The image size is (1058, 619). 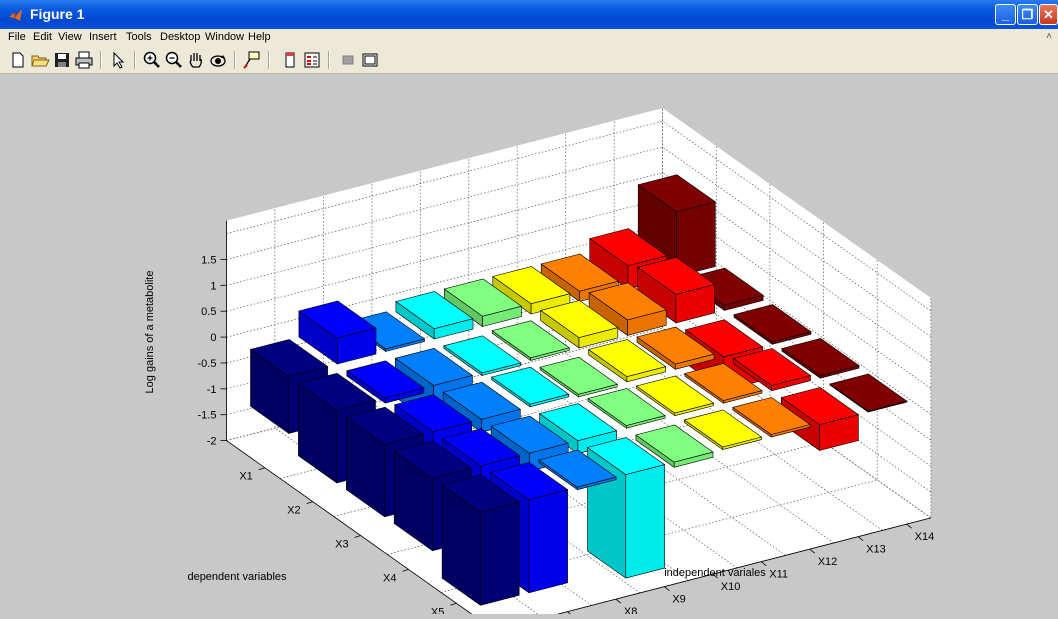 I want to click on bar-X5-X11, so click(x=723, y=430).